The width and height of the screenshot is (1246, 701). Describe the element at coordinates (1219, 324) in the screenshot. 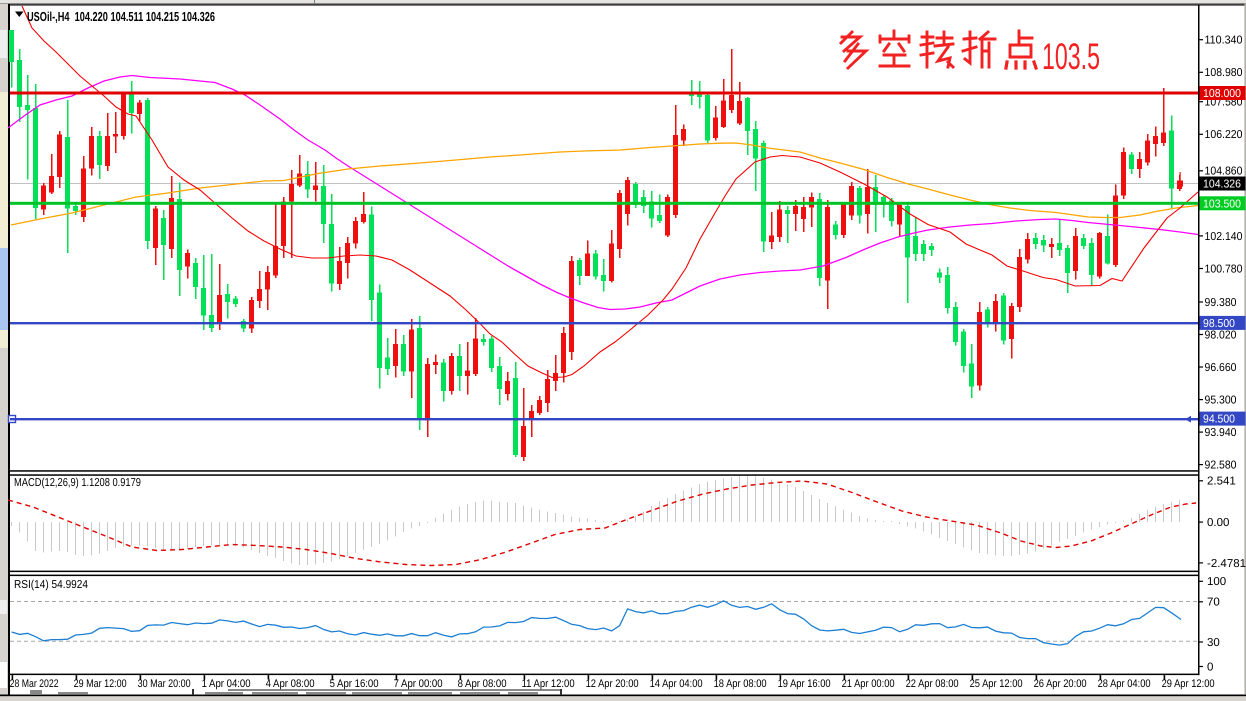

I see `svg-text: 98.500` at that location.